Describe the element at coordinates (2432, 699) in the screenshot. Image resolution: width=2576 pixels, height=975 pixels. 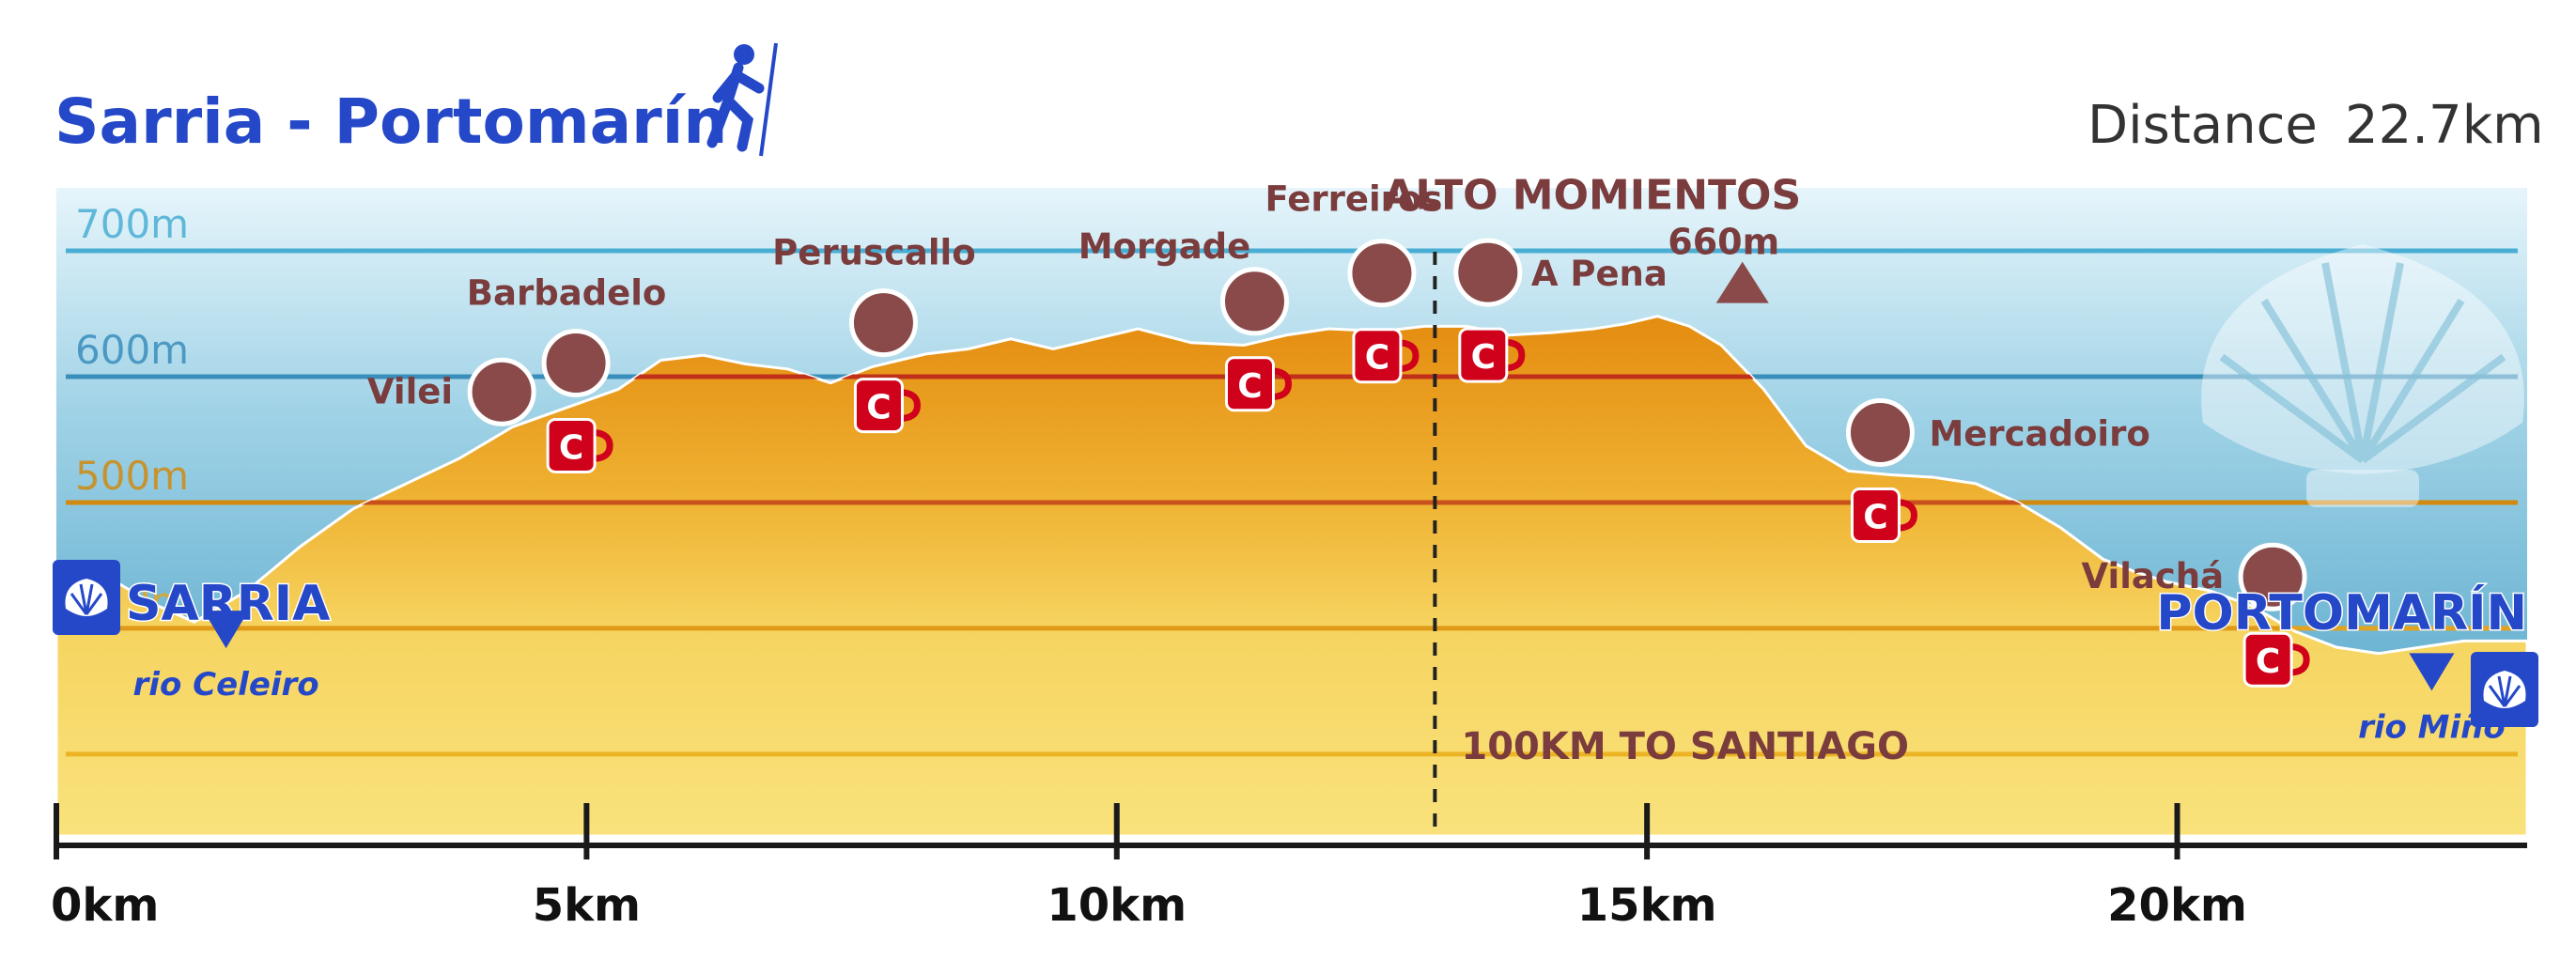
I see `river-mino: rio Miño` at that location.